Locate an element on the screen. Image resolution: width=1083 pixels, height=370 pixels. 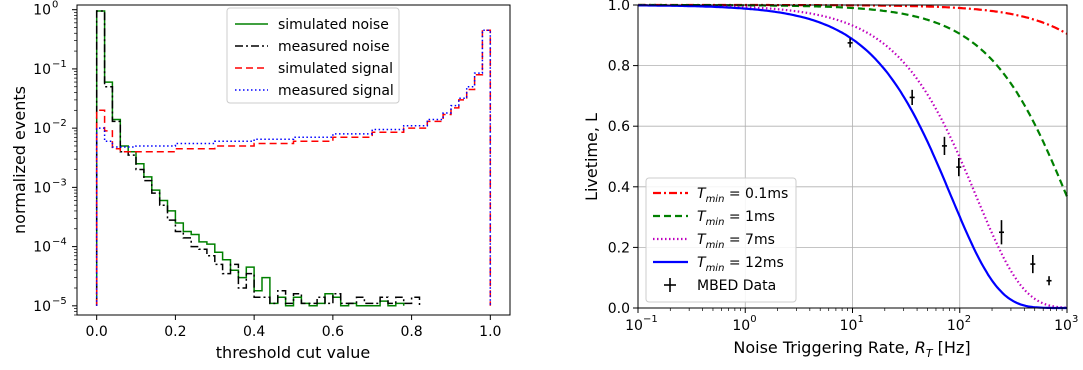
left-y-tick-exponent: −2 is located at coordinates (59, 123).